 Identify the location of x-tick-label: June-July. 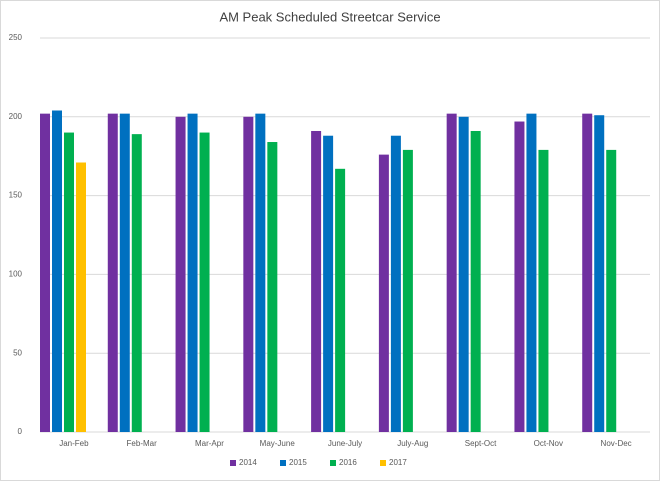
(345, 443).